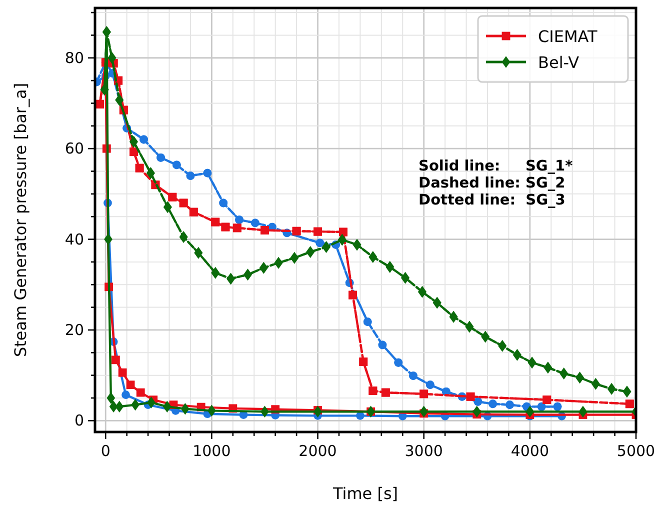 The width and height of the screenshot is (662, 515). What do you see at coordinates (492, 184) in the screenshot?
I see `annotation: Dashed line: SG_2` at bounding box center [492, 184].